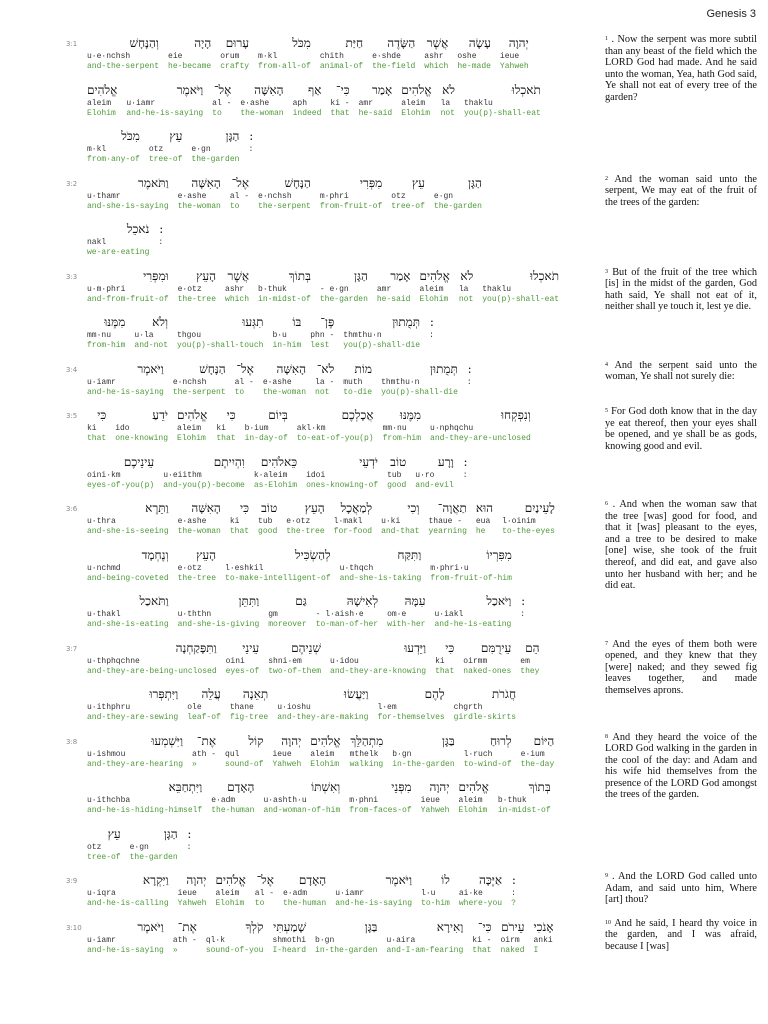 This screenshot has width=768, height=1024. What do you see at coordinates (302, 810) in the screenshot?
I see `english-gloss: and-woman-of-him` at bounding box center [302, 810].